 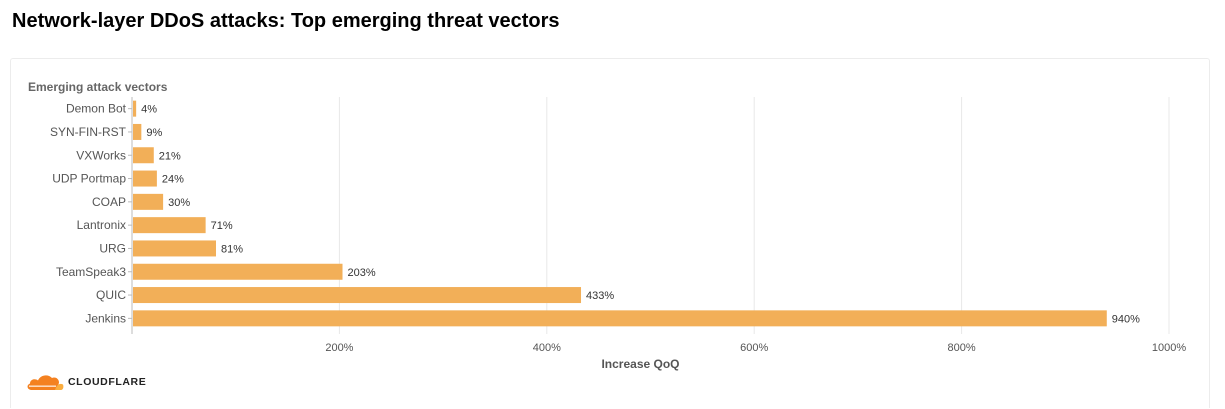 What do you see at coordinates (149, 110) in the screenshot?
I see `value-label: 4%` at bounding box center [149, 110].